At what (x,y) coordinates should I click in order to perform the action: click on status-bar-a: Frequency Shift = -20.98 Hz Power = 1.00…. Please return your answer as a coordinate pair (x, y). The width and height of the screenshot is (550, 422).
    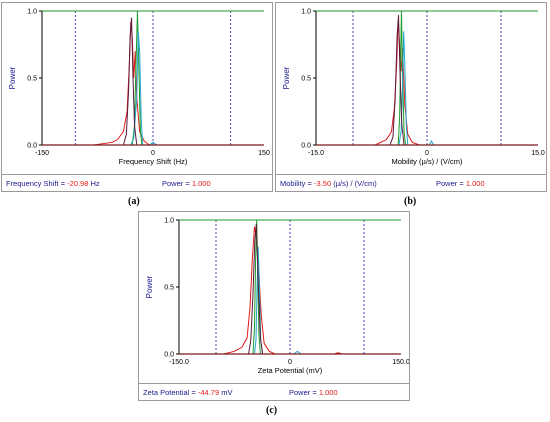
    Looking at the image, I should click on (137, 182).